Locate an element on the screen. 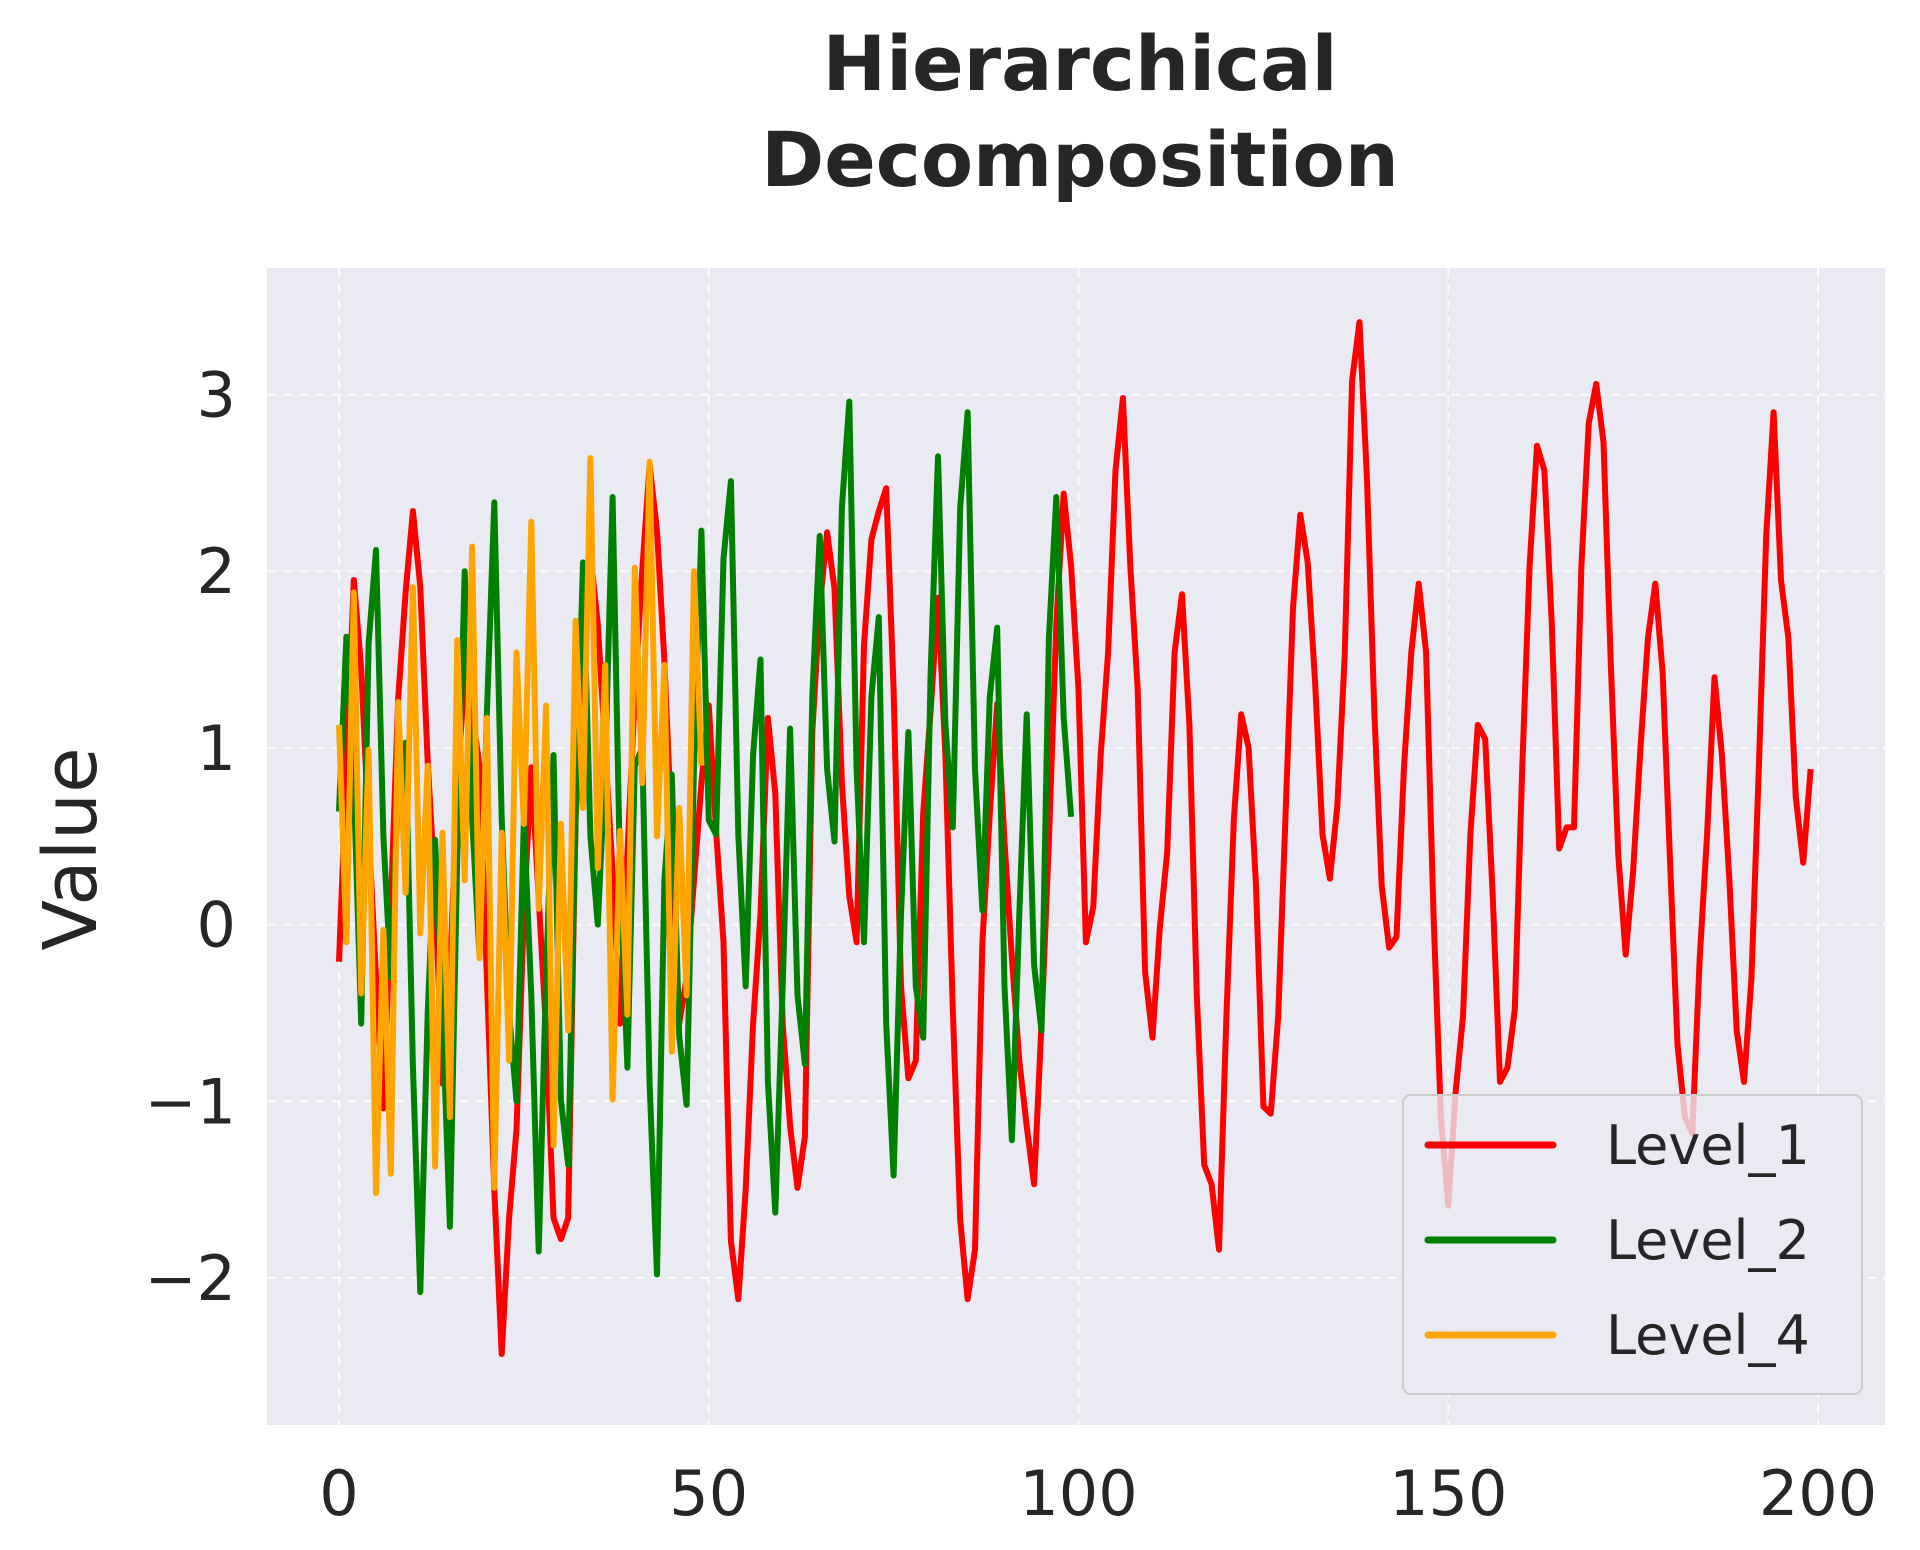 This screenshot has width=1920, height=1550. legend-label-level-1: Level_1 is located at coordinates (1708, 1145).